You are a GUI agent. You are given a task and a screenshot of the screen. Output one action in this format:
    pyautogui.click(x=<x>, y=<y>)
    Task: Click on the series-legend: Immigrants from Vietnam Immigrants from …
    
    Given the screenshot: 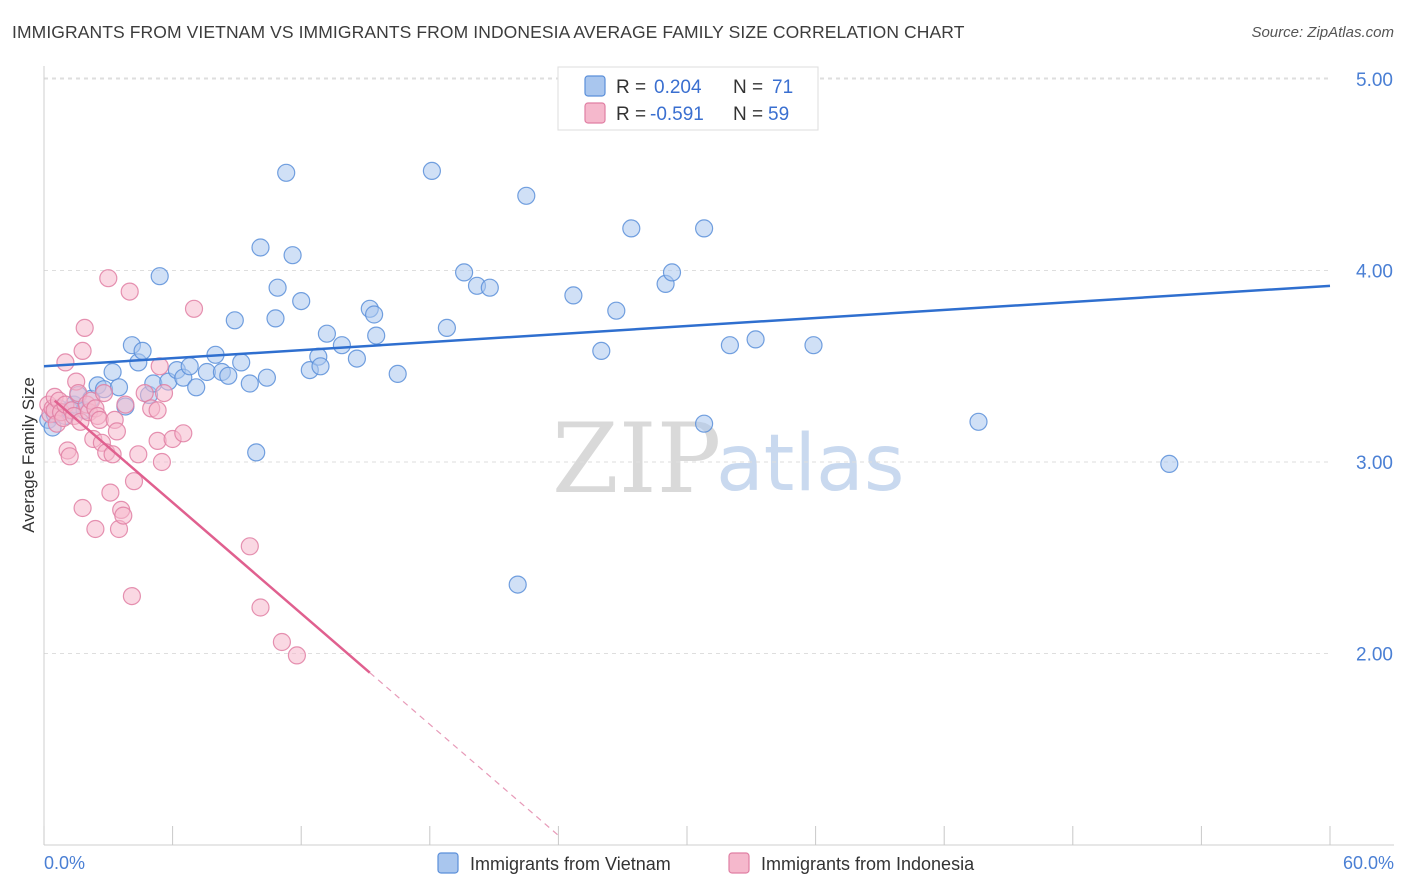 What is the action you would take?
    pyautogui.click(x=706, y=863)
    